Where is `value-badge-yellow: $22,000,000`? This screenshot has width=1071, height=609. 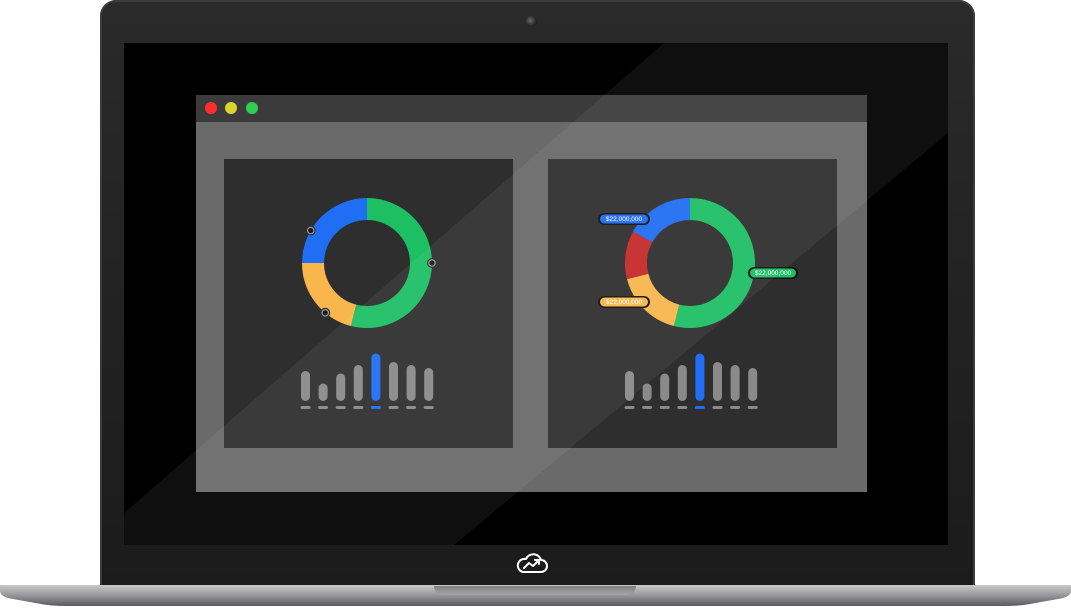
value-badge-yellow: $22,000,000 is located at coordinates (624, 302).